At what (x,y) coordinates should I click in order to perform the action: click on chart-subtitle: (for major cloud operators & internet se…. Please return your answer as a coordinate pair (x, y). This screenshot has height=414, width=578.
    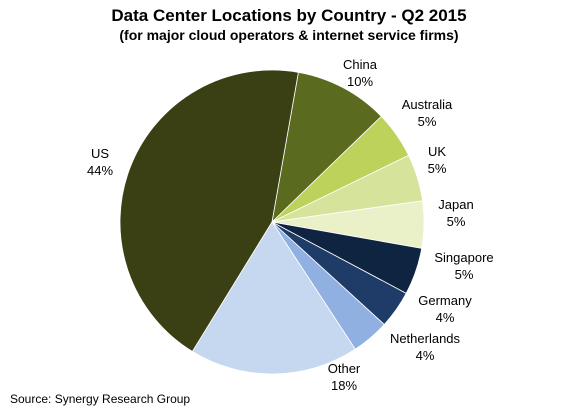
    Looking at the image, I should click on (289, 35).